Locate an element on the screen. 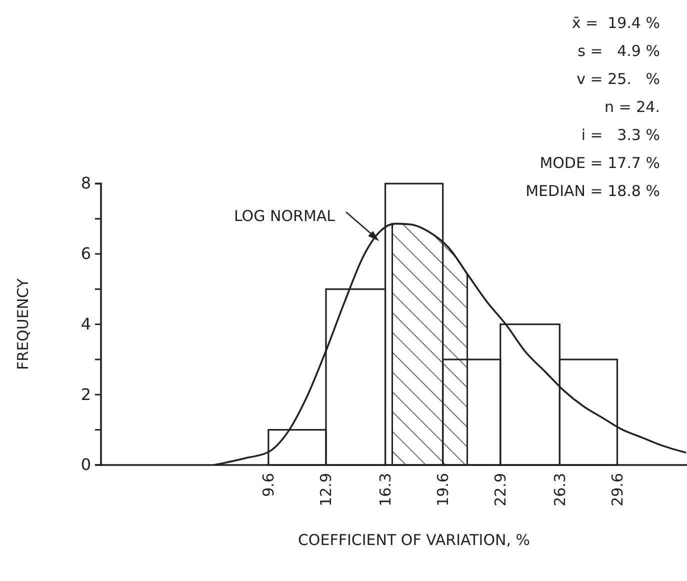 The height and width of the screenshot is (581, 687). y-tick-label: 6 is located at coordinates (85, 254).